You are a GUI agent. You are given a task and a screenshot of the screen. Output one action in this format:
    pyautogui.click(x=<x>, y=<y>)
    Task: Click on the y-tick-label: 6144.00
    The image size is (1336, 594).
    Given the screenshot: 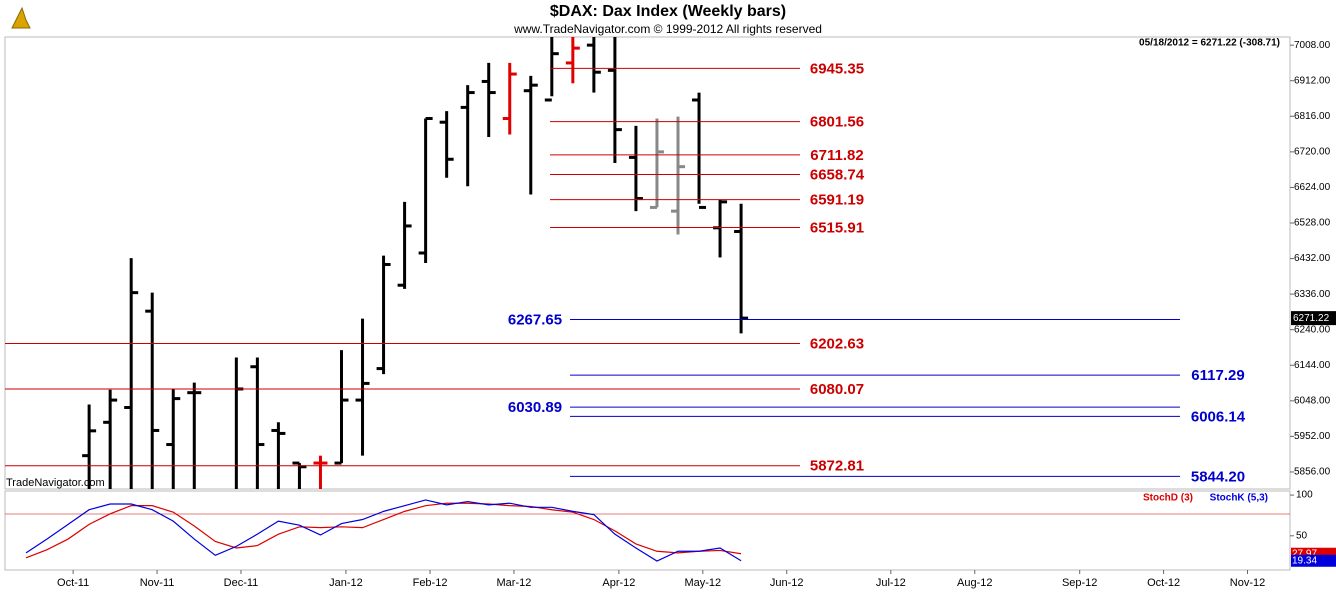 What is the action you would take?
    pyautogui.click(x=1312, y=365)
    